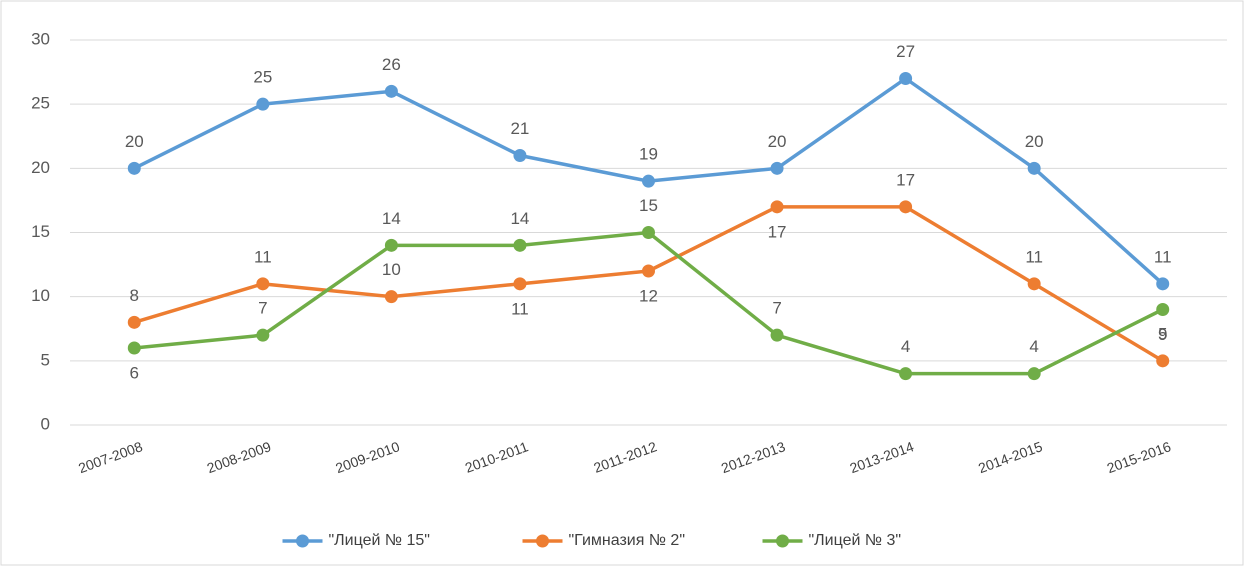 This screenshot has width=1245, height=567. Describe the element at coordinates (134, 372) in the screenshot. I see `data-label: 6` at that location.